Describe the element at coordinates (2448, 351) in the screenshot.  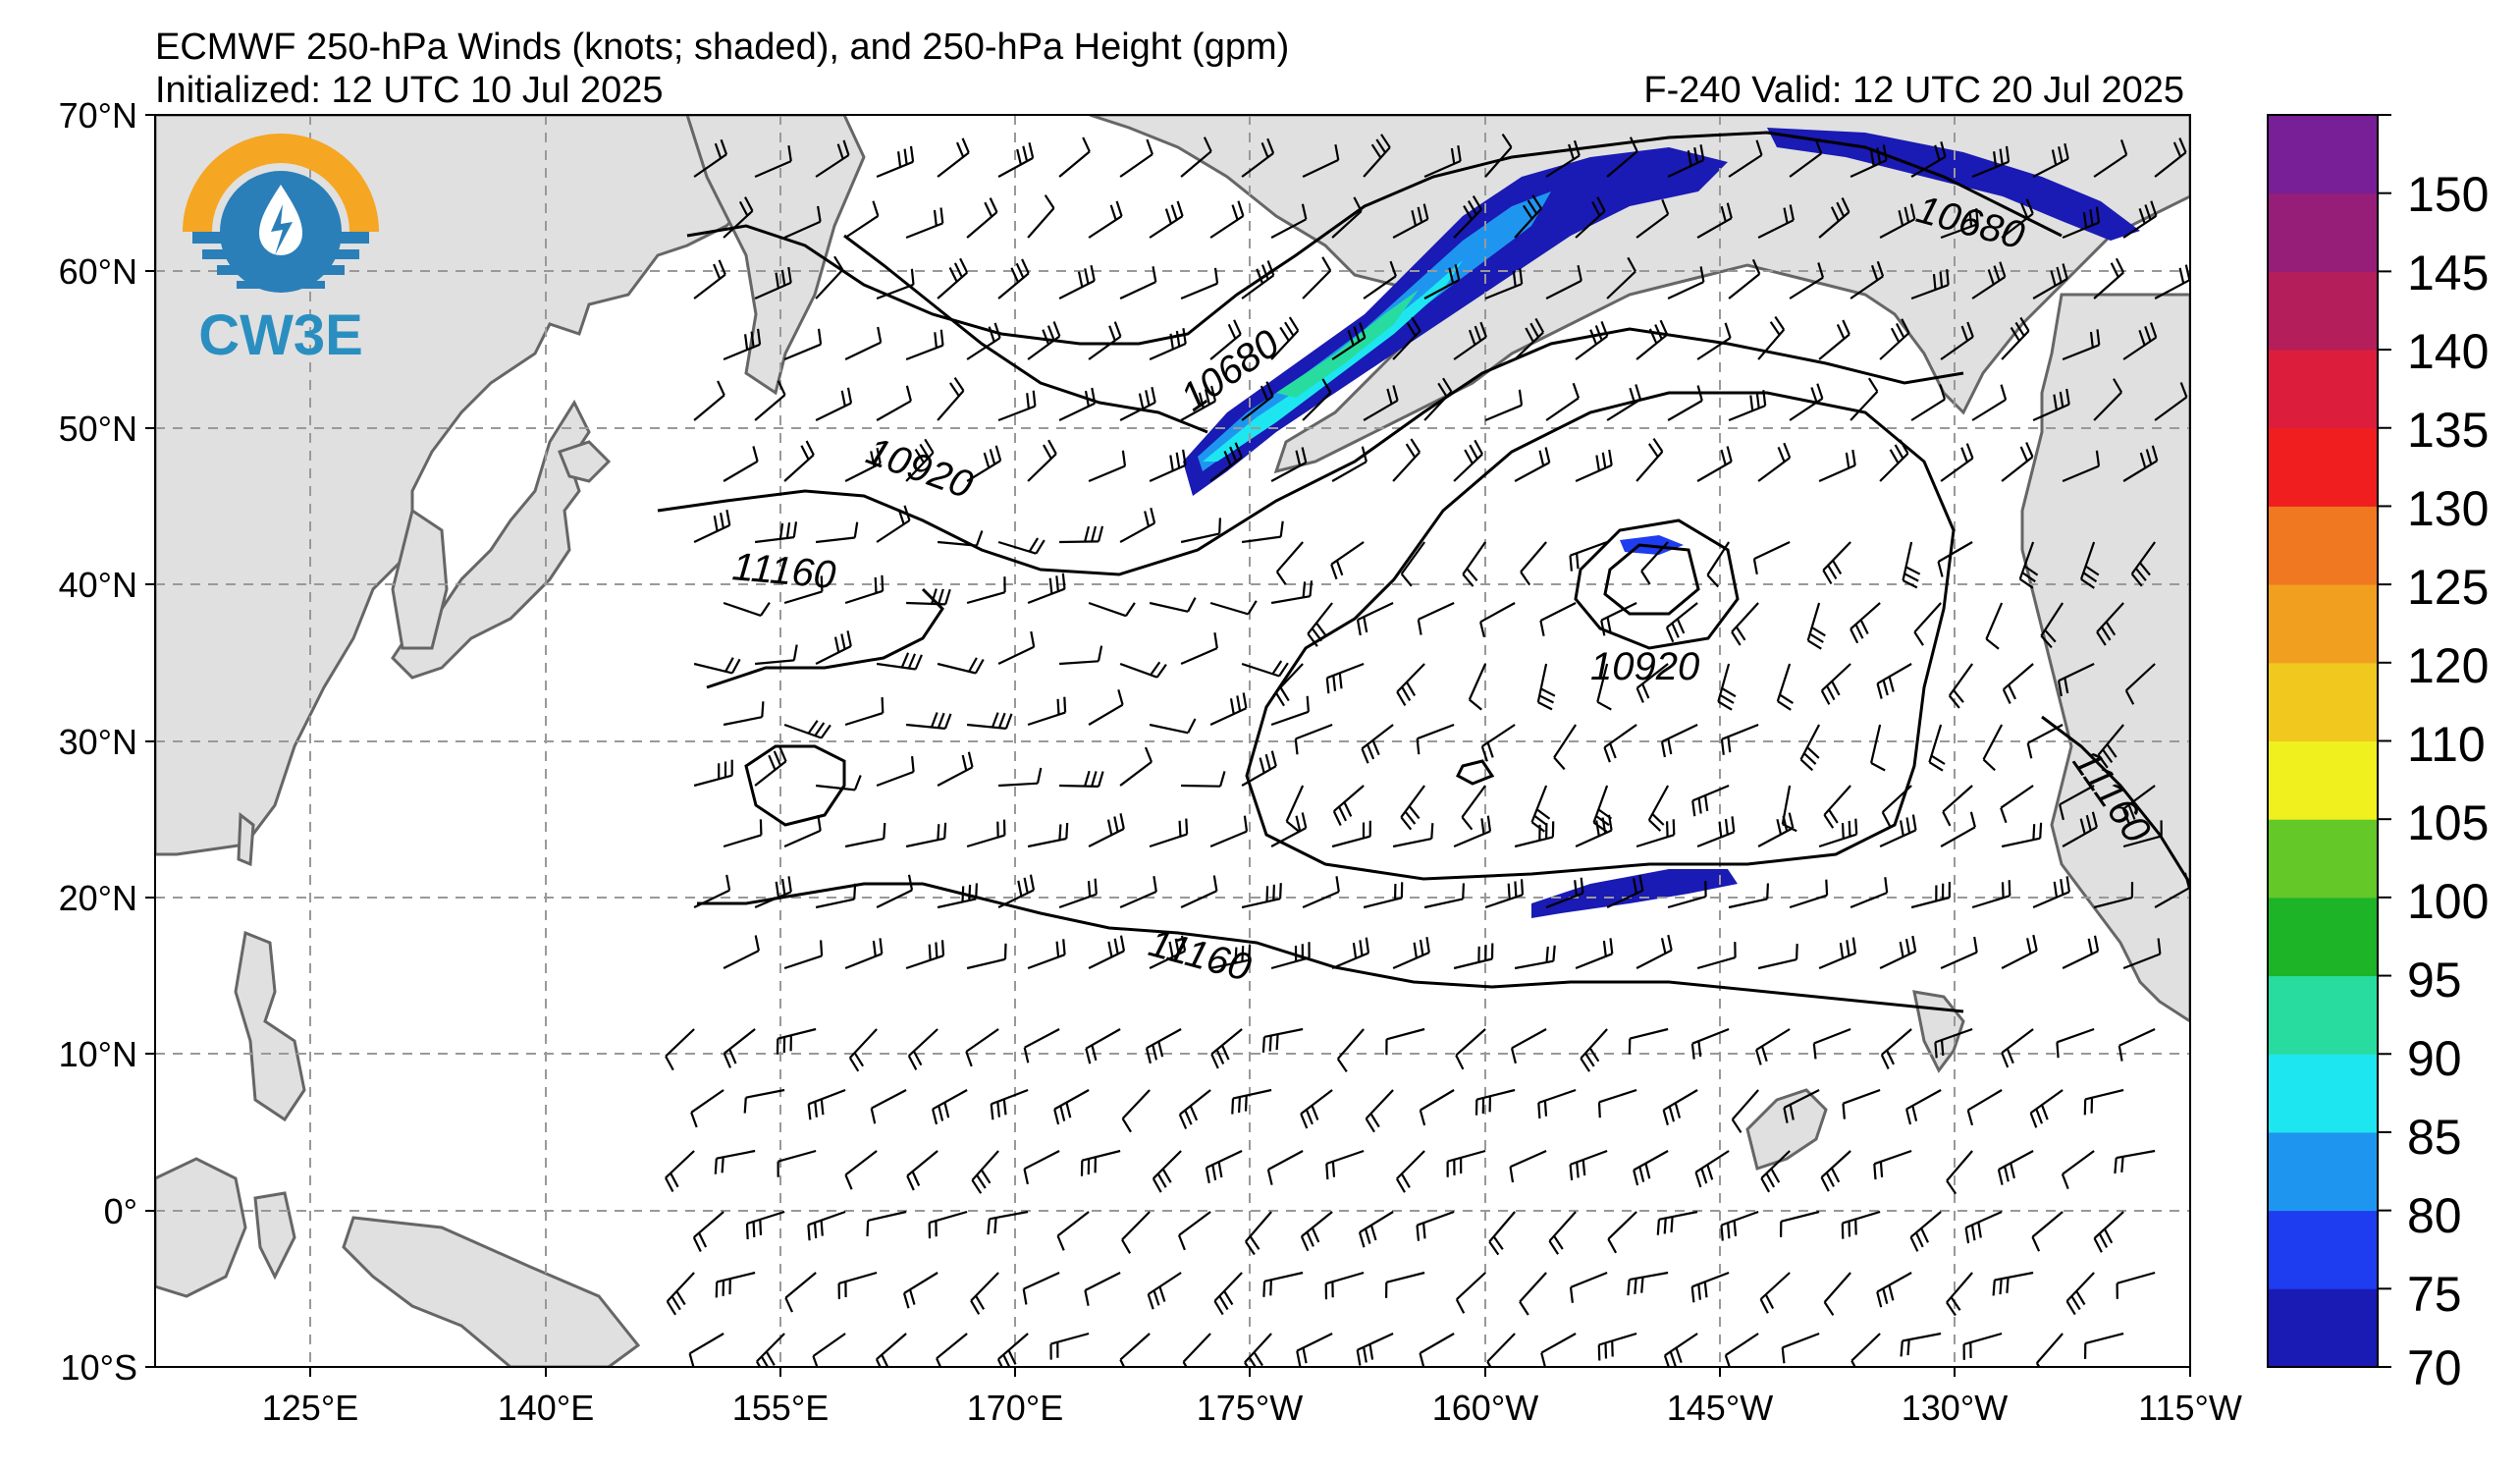
I see `colorbar-tick: 140` at that location.